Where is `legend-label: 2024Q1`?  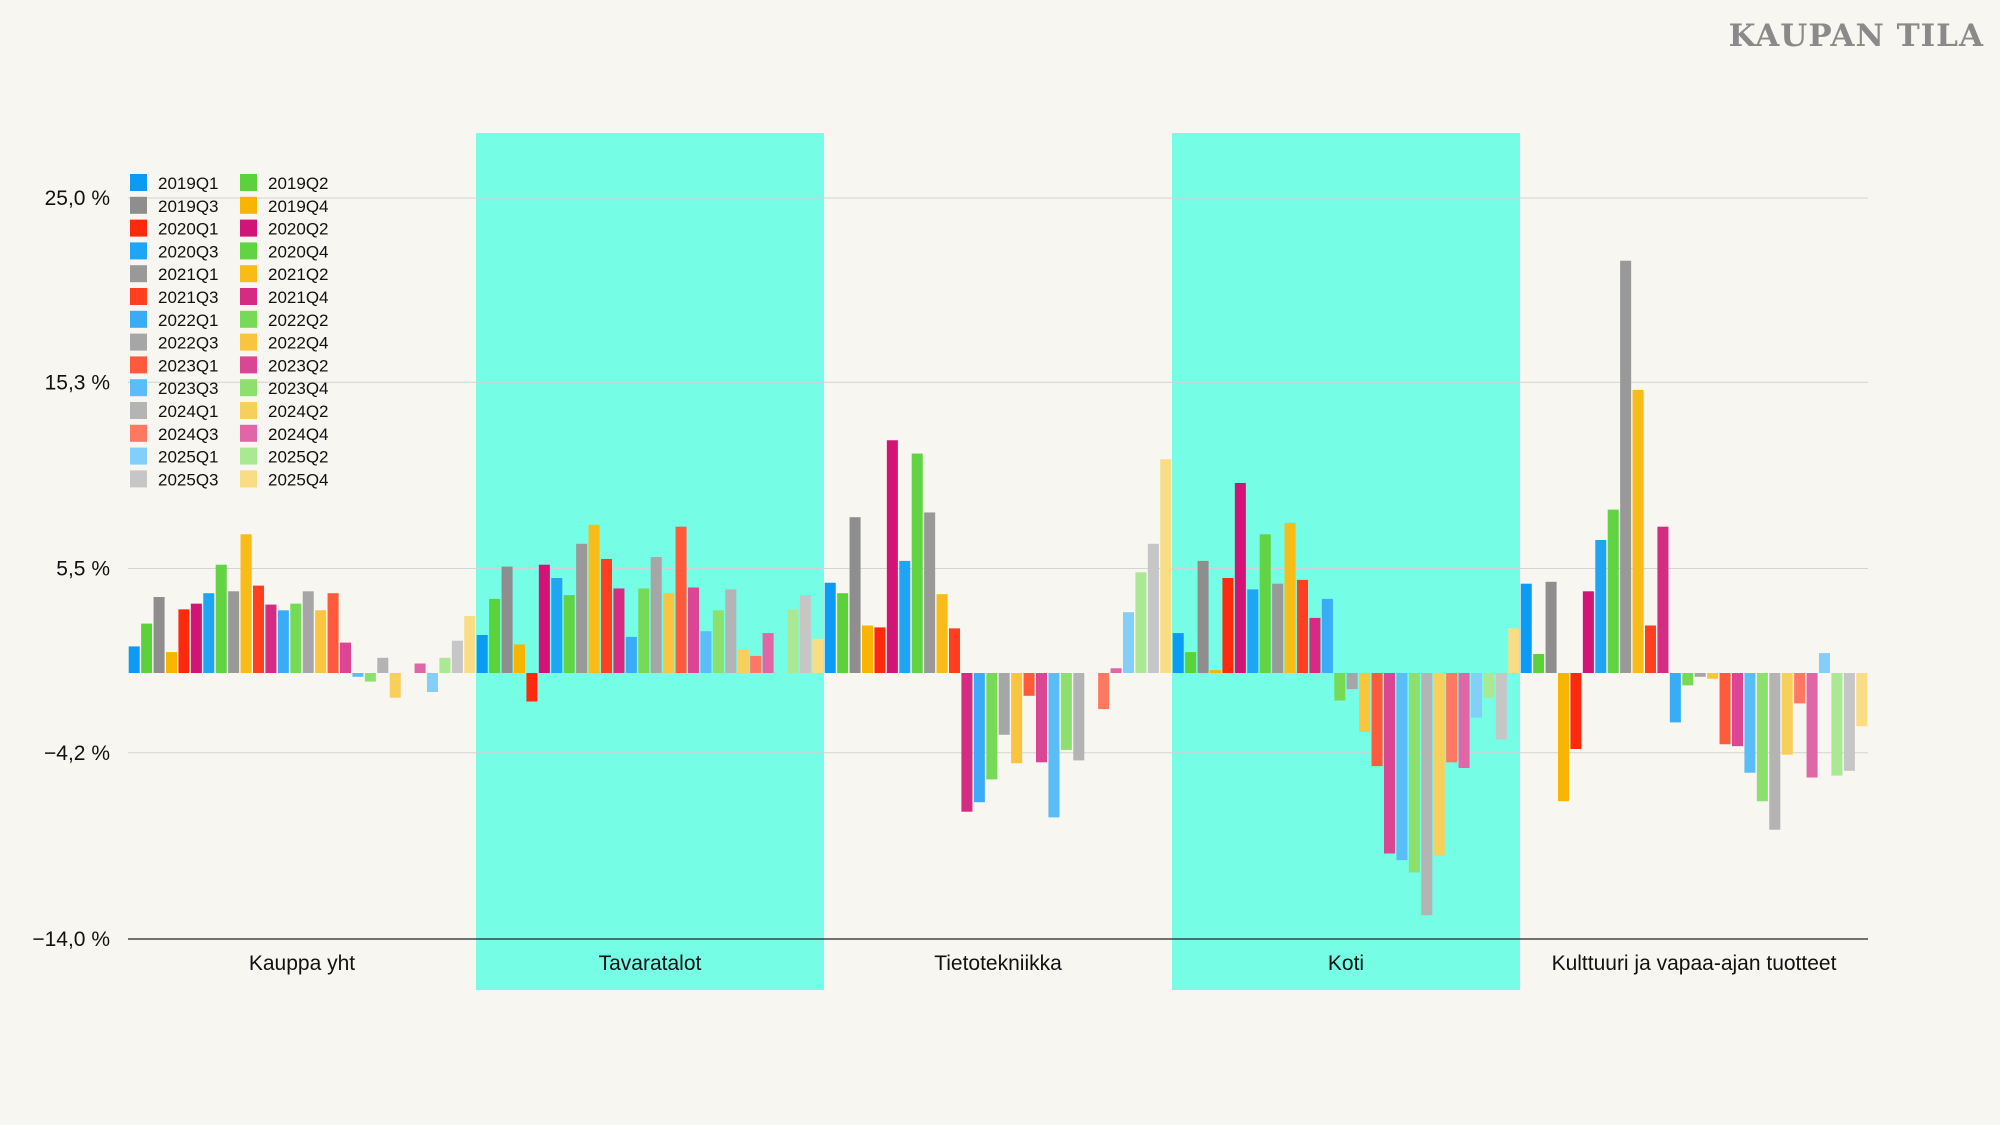 legend-label: 2024Q1 is located at coordinates (188, 411).